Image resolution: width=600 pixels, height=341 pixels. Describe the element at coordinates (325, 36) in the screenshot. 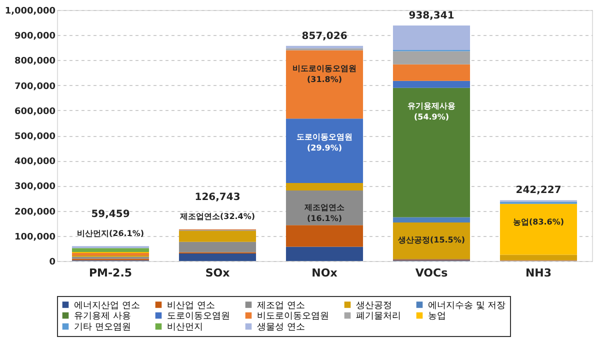

I see `total-label: 857,026` at that location.